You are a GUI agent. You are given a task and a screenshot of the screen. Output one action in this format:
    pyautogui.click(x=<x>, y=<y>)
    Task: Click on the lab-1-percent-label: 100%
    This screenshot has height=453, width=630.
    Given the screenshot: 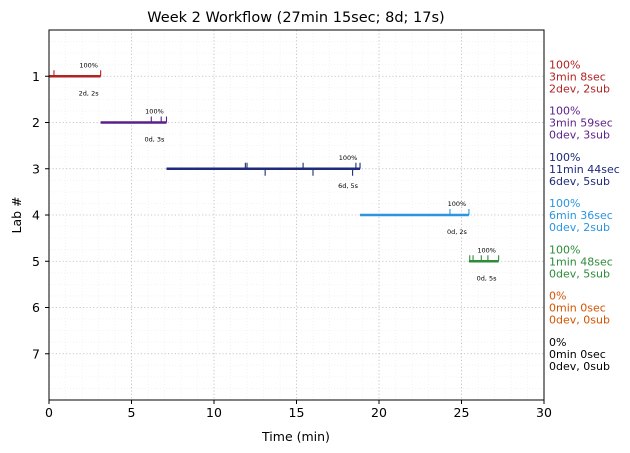 What is the action you would take?
    pyautogui.click(x=88, y=65)
    